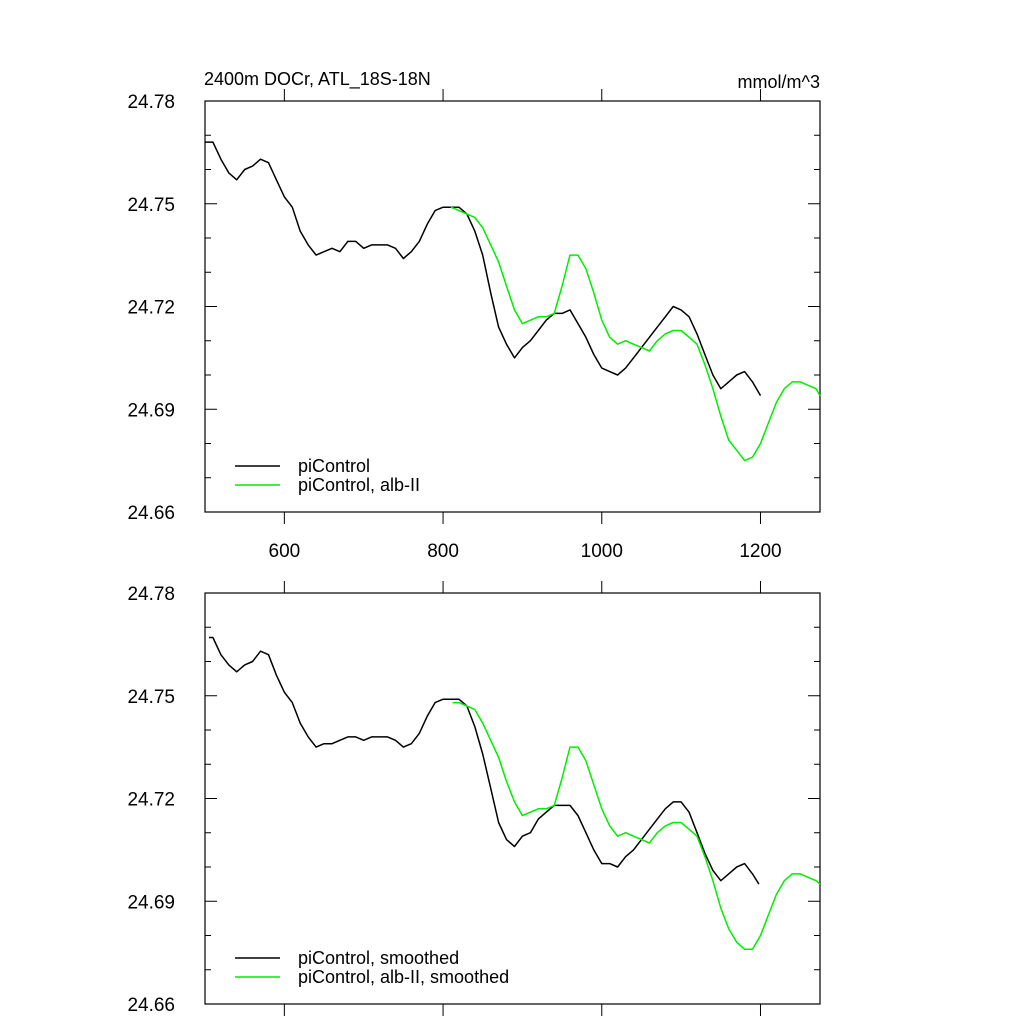 Image resolution: width=1024 pixels, height=1024 pixels. I want to click on top-y-tick-label: 24.69, so click(151, 410).